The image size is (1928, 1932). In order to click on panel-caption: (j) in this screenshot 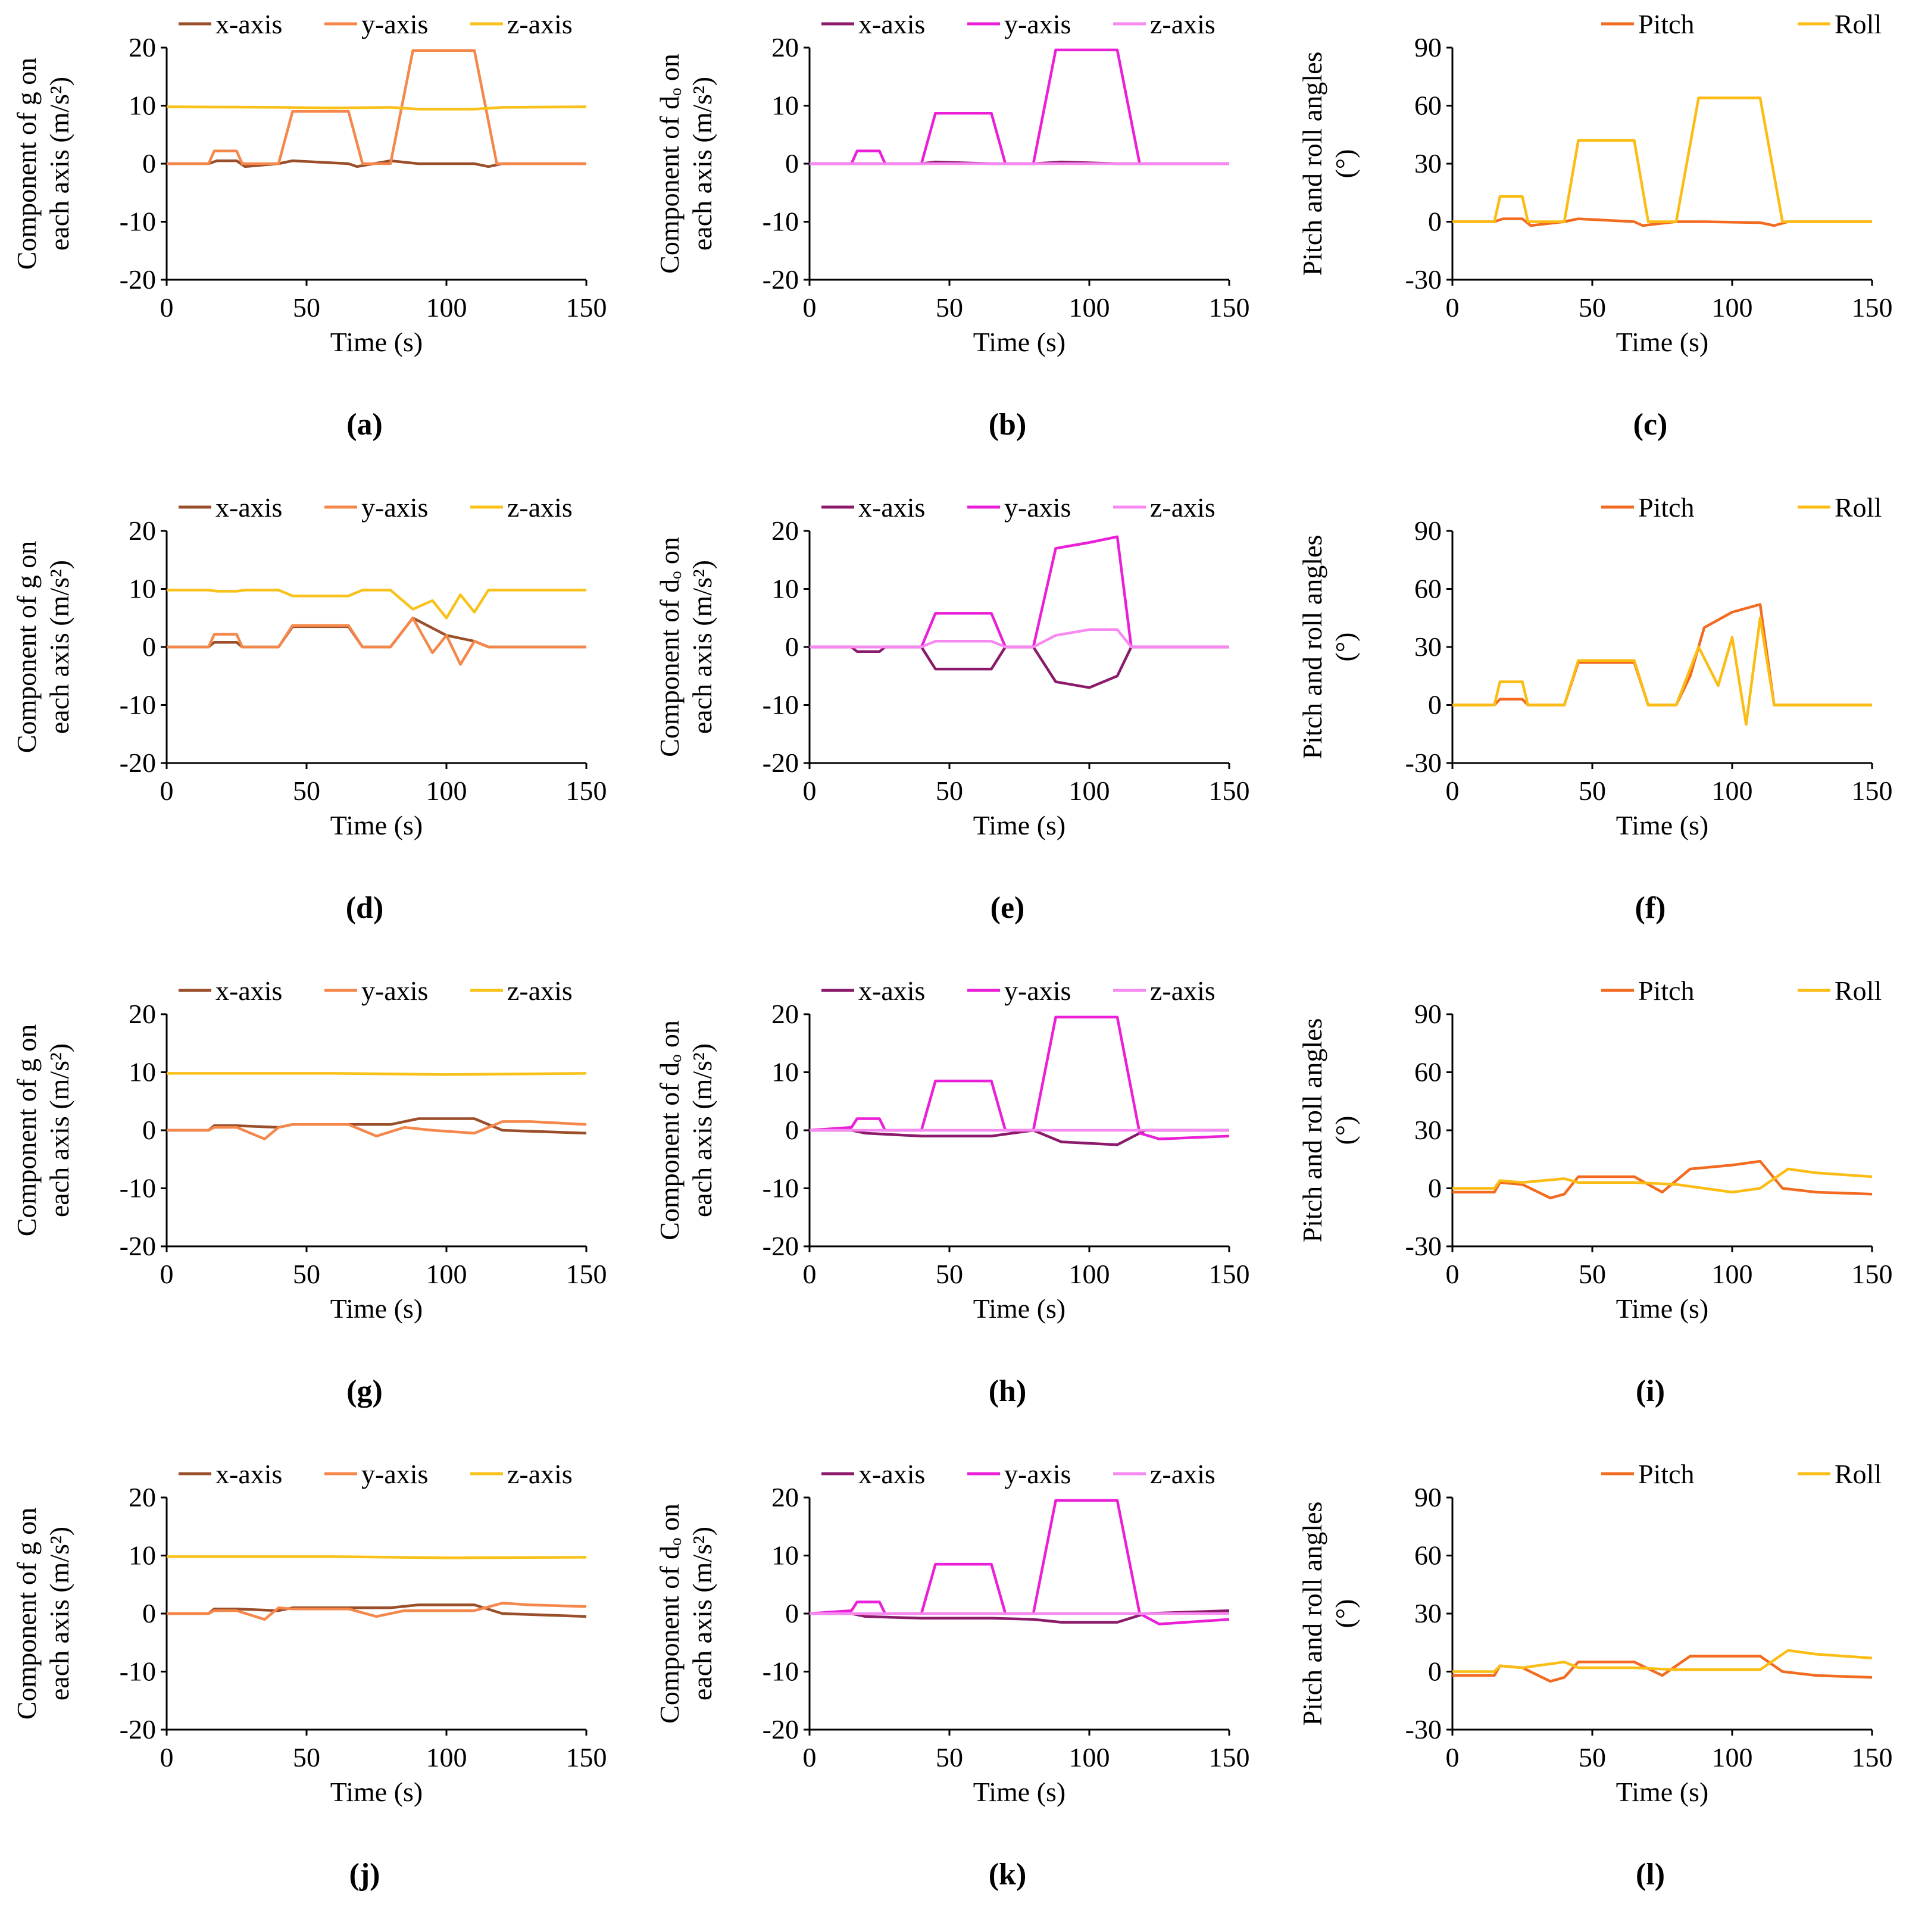, I will do `click(364, 1875)`.